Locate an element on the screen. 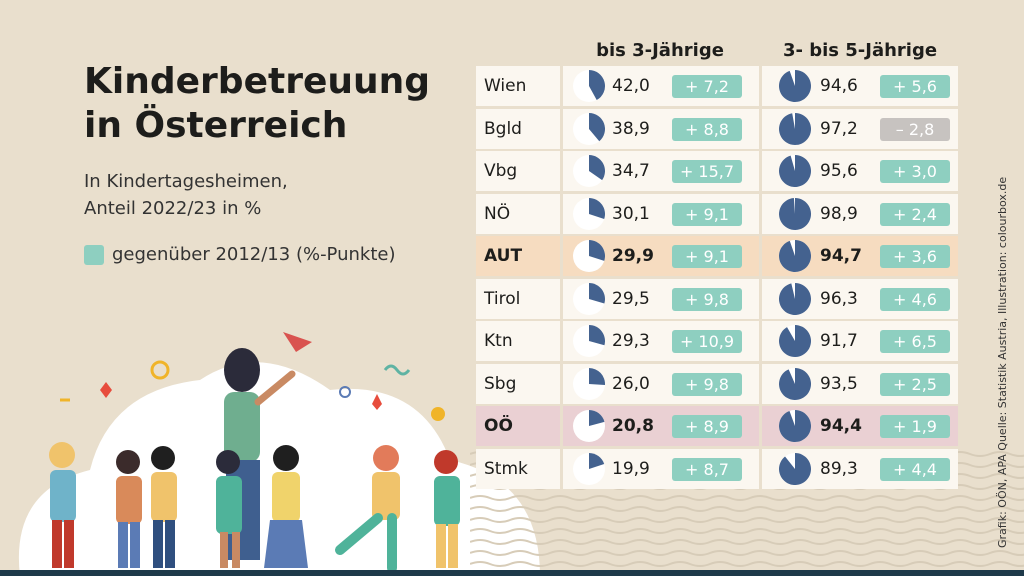  region-label: NÖ is located at coordinates (497, 213).